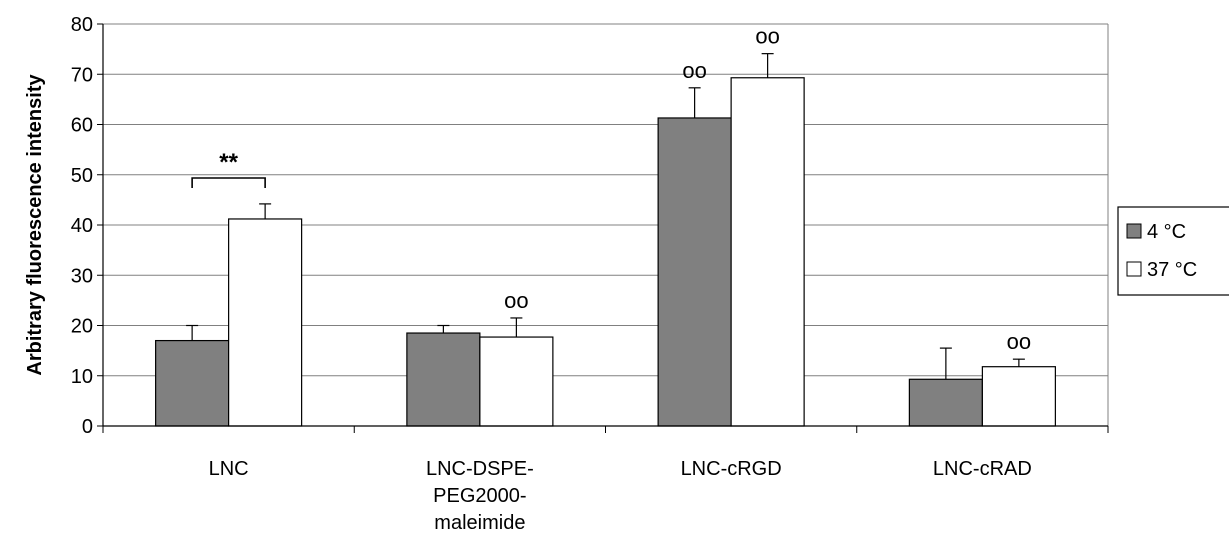  Describe the element at coordinates (87, 427) in the screenshot. I see `y-tick-label: 0` at that location.